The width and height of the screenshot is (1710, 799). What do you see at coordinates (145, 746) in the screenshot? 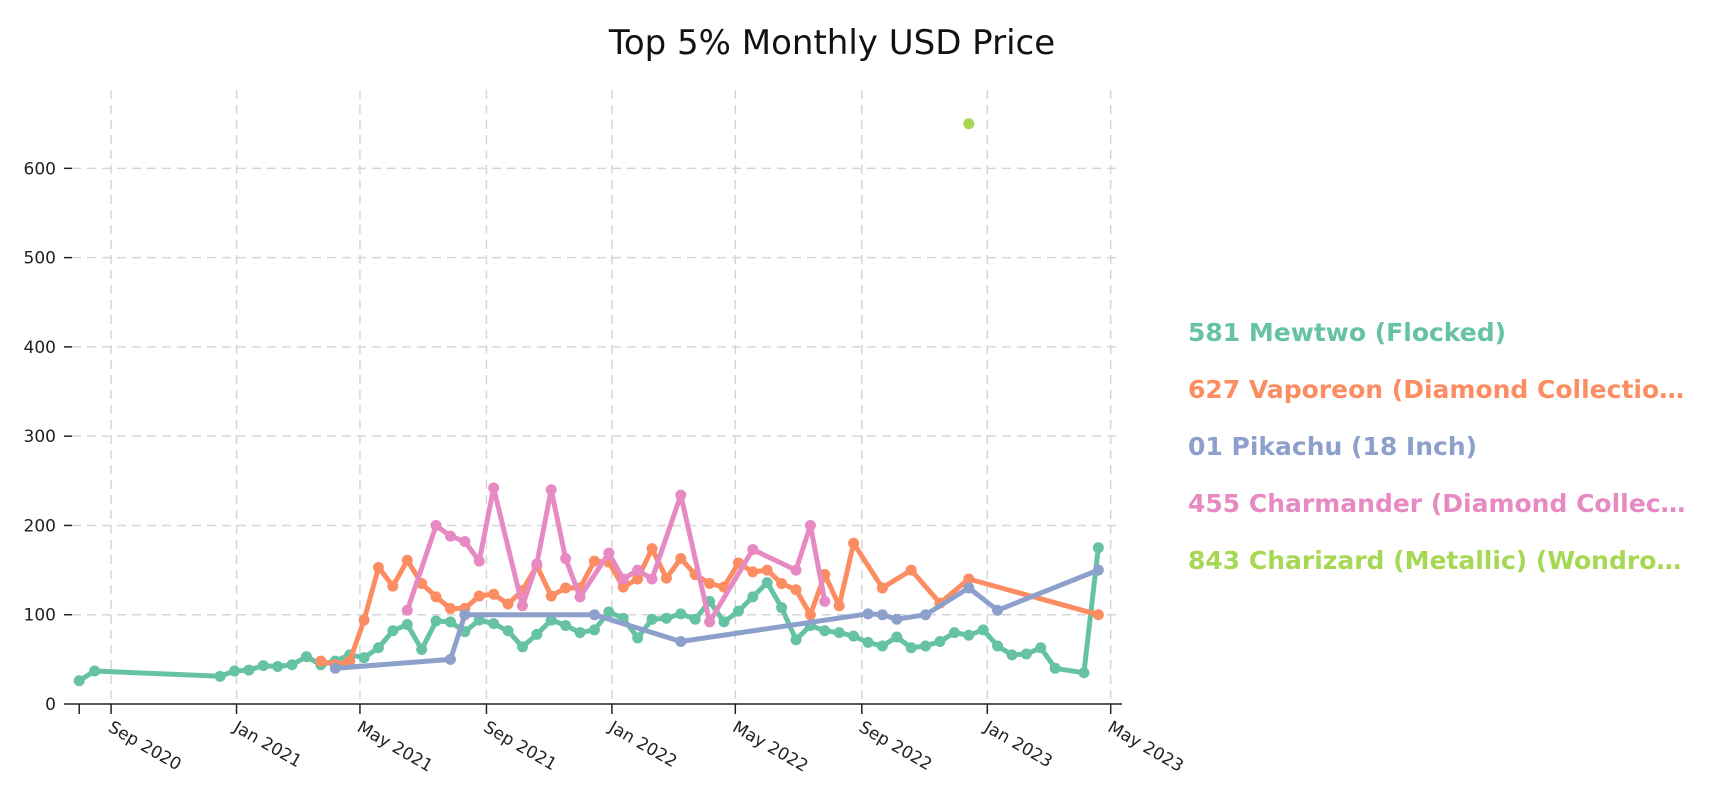
I see `x-tick-label: Sep 2020` at bounding box center [145, 746].